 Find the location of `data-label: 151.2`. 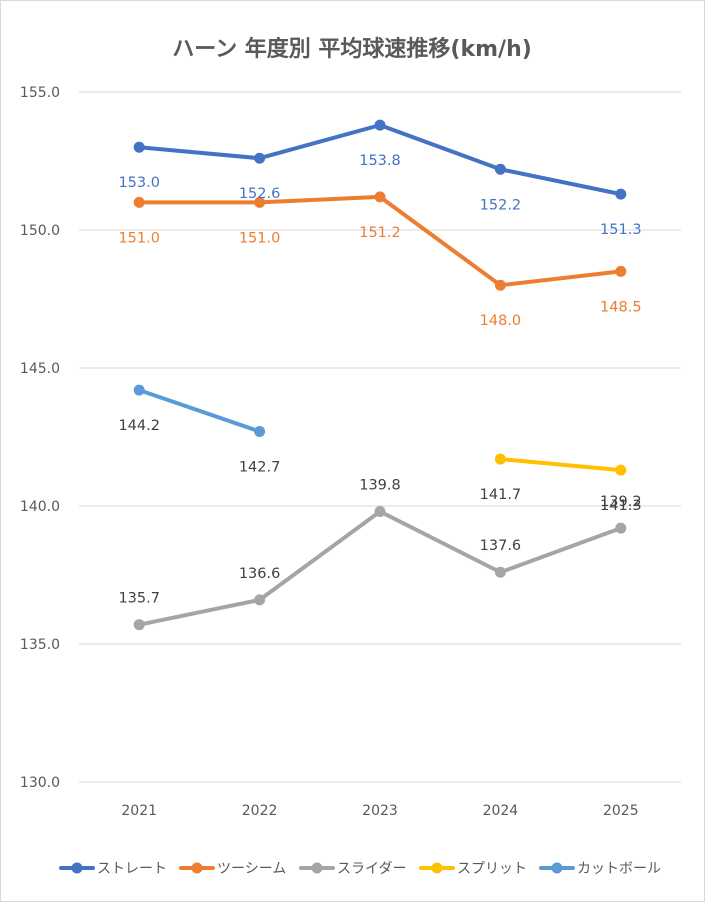

data-label: 151.2 is located at coordinates (380, 233).